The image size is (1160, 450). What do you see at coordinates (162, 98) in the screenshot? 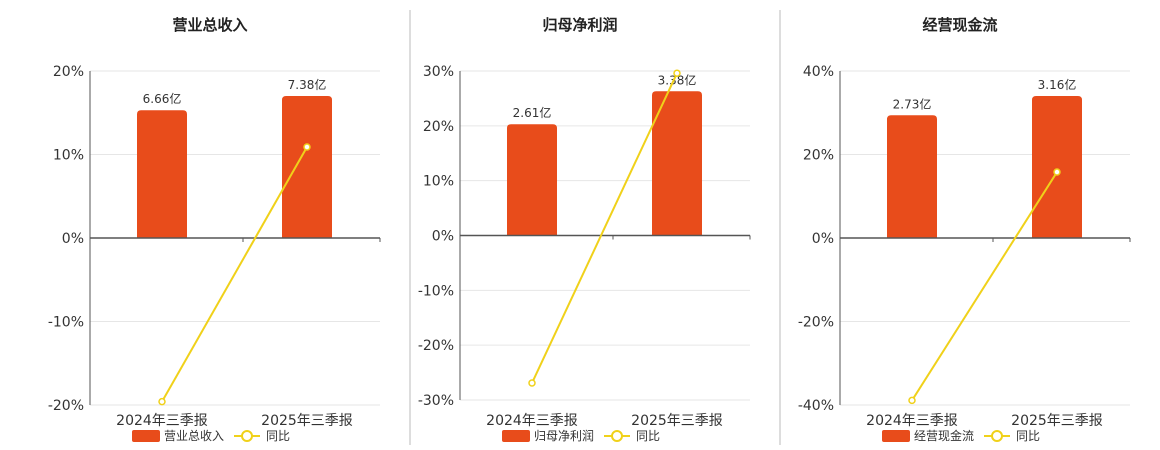
I see `bar-data-label: 6.66亿` at bounding box center [162, 98].